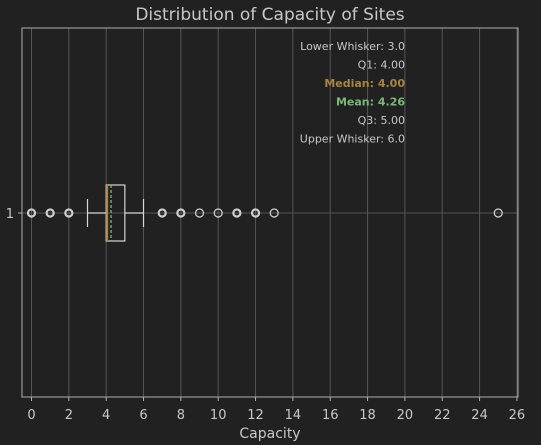  What do you see at coordinates (517, 415) in the screenshot?
I see `x-tick-label: 26` at bounding box center [517, 415].